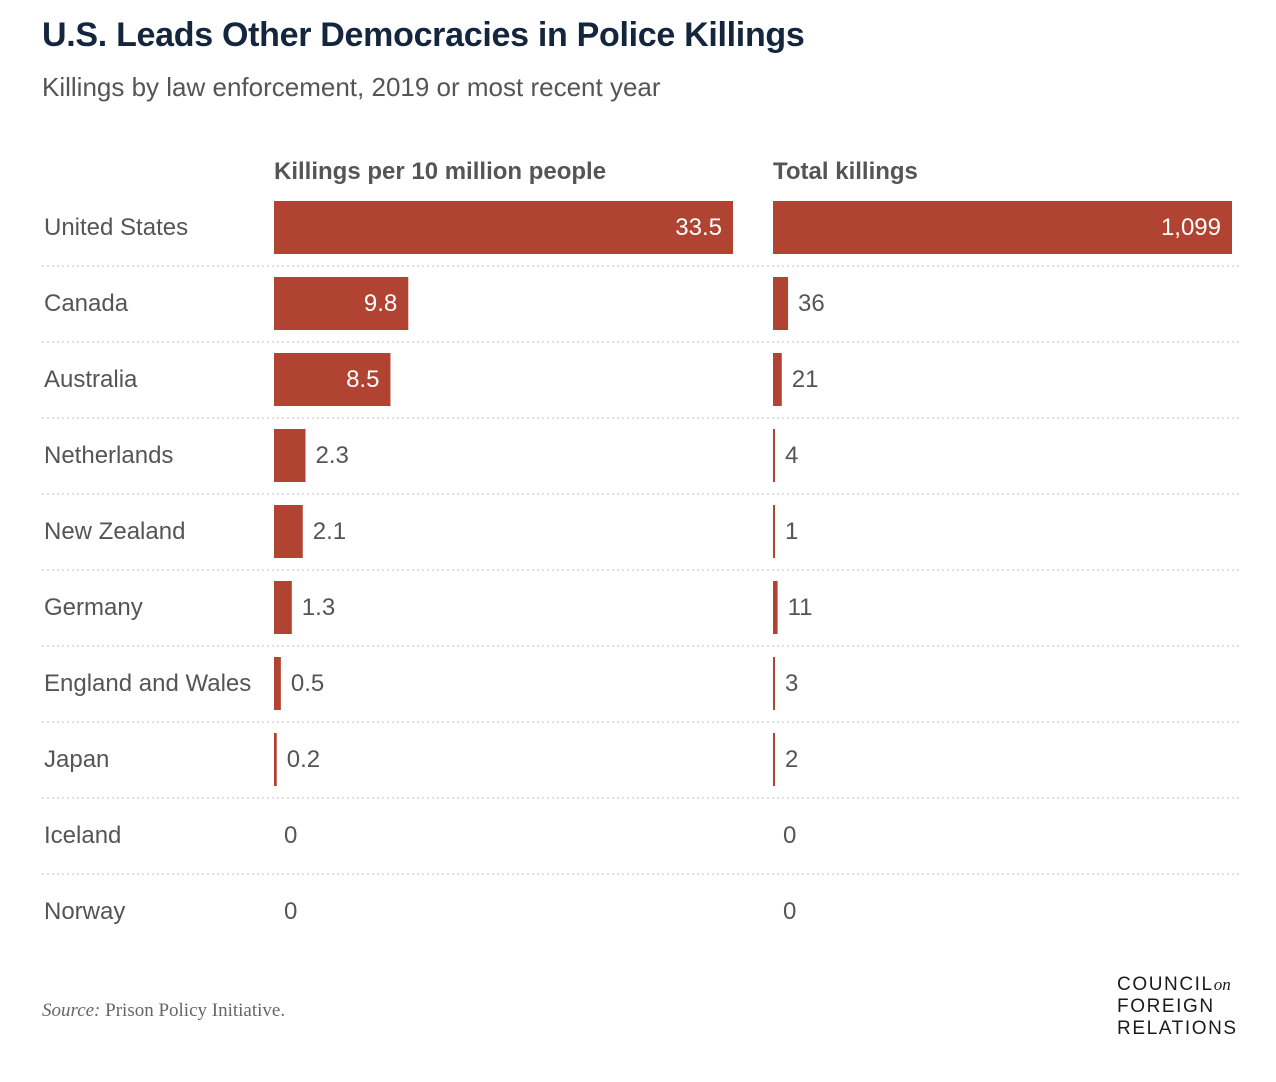 The width and height of the screenshot is (1276, 1082). I want to click on series-header-2: Total killings, so click(845, 171).